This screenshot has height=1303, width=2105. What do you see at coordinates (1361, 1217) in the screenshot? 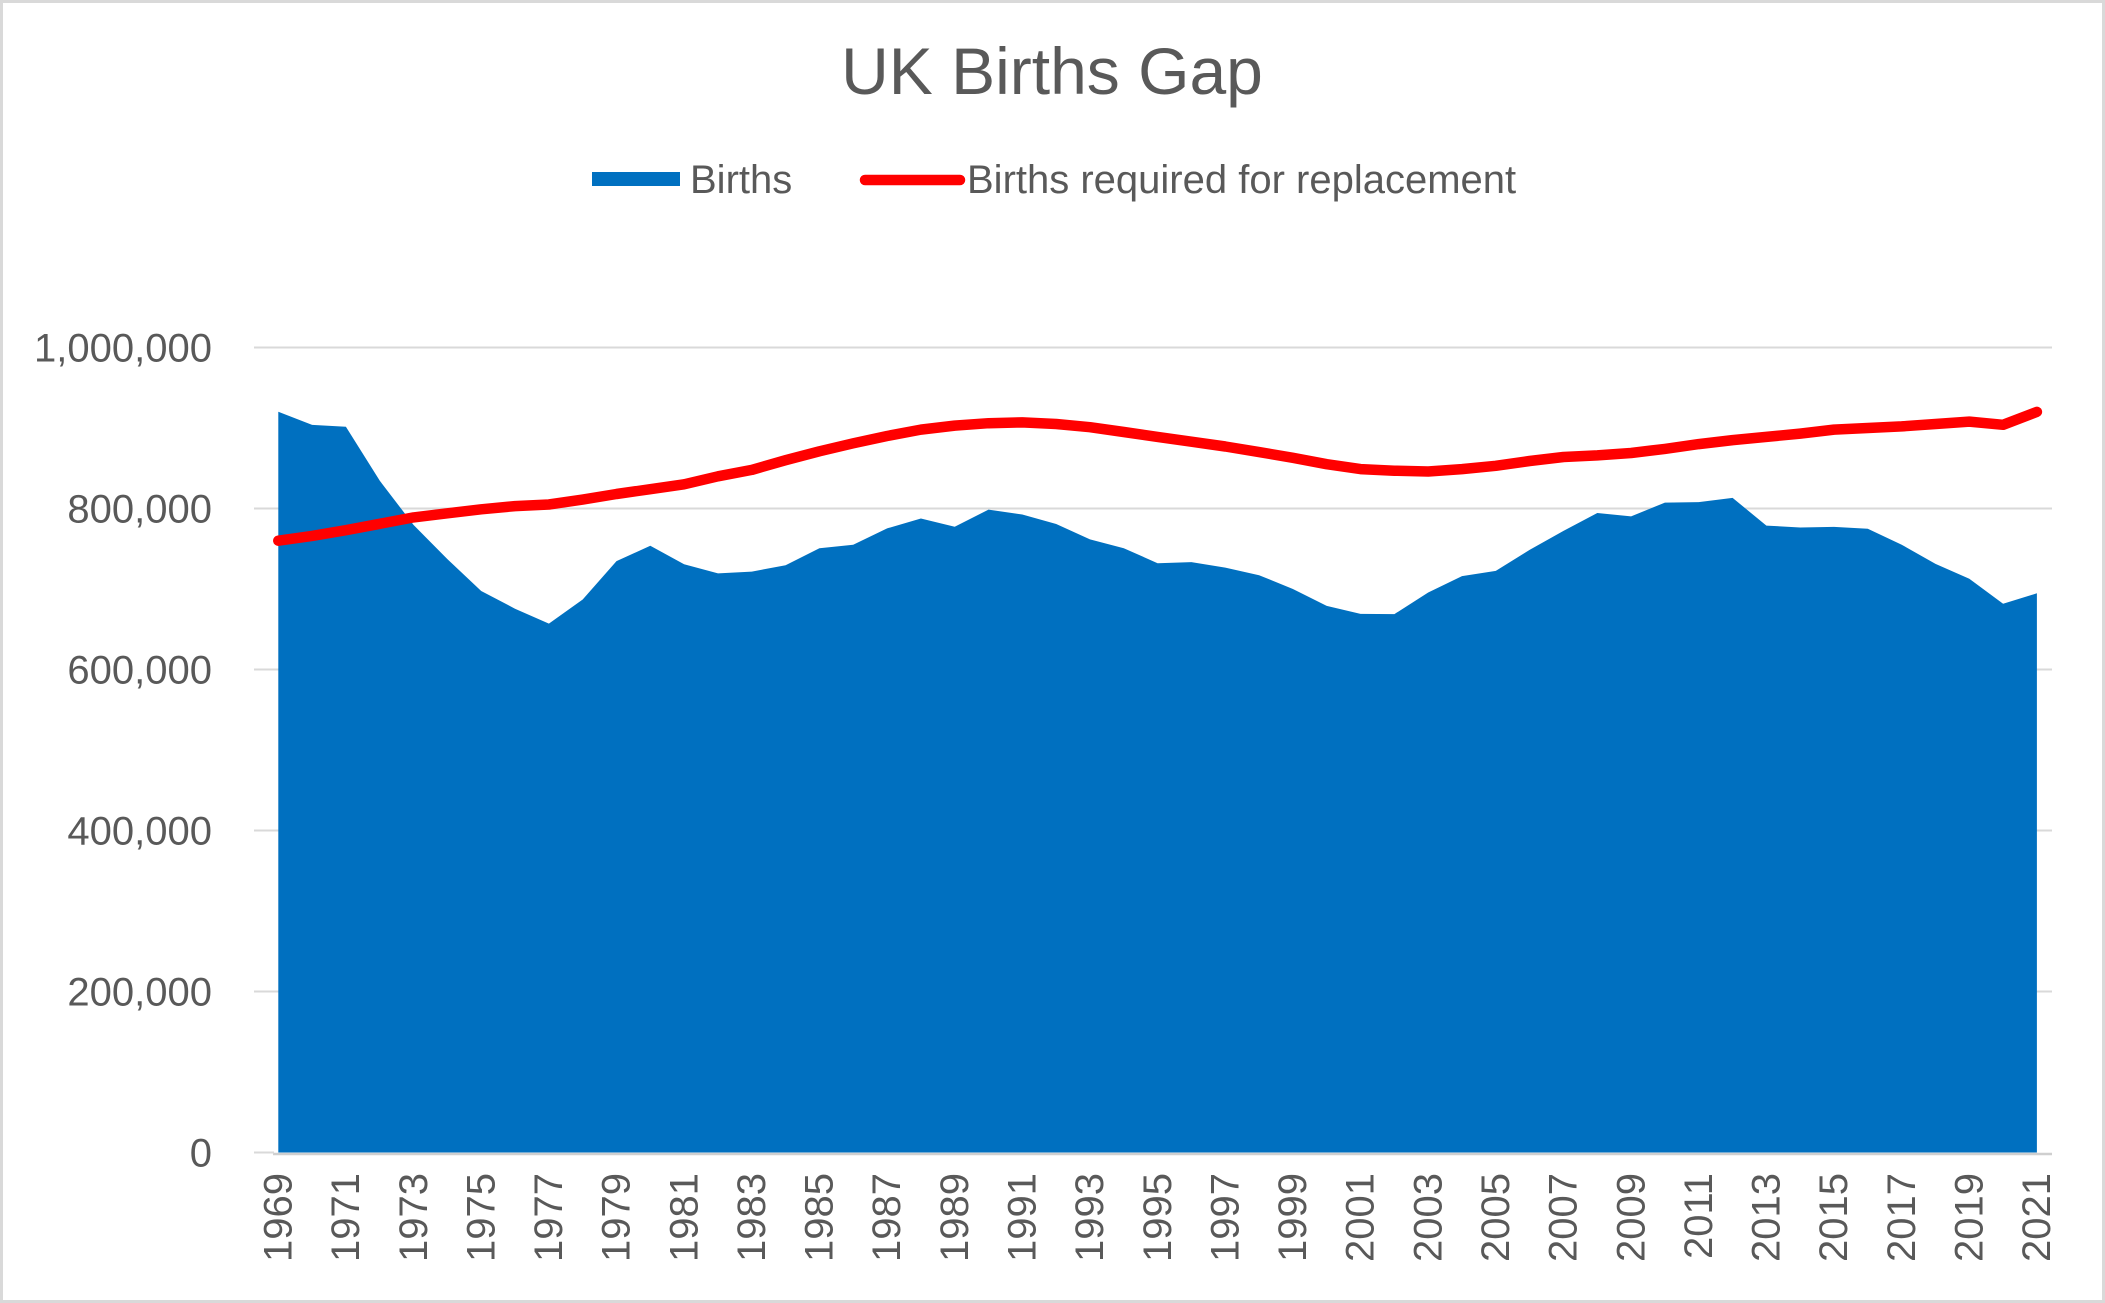
I see `x-axis-tick-label: 2001` at bounding box center [1361, 1217].